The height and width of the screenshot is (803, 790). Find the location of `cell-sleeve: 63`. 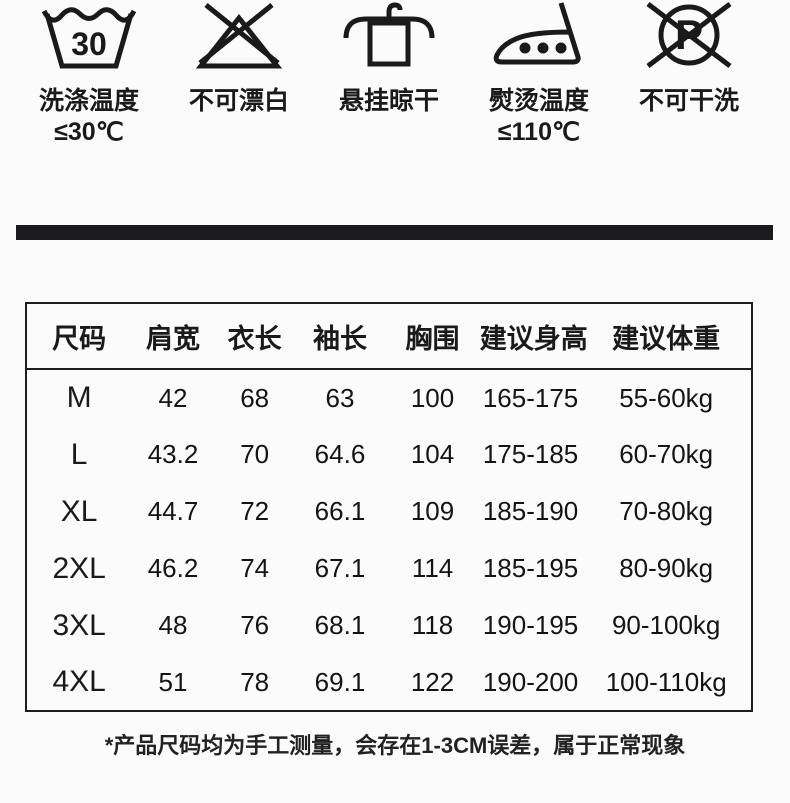

cell-sleeve: 63 is located at coordinates (340, 397).